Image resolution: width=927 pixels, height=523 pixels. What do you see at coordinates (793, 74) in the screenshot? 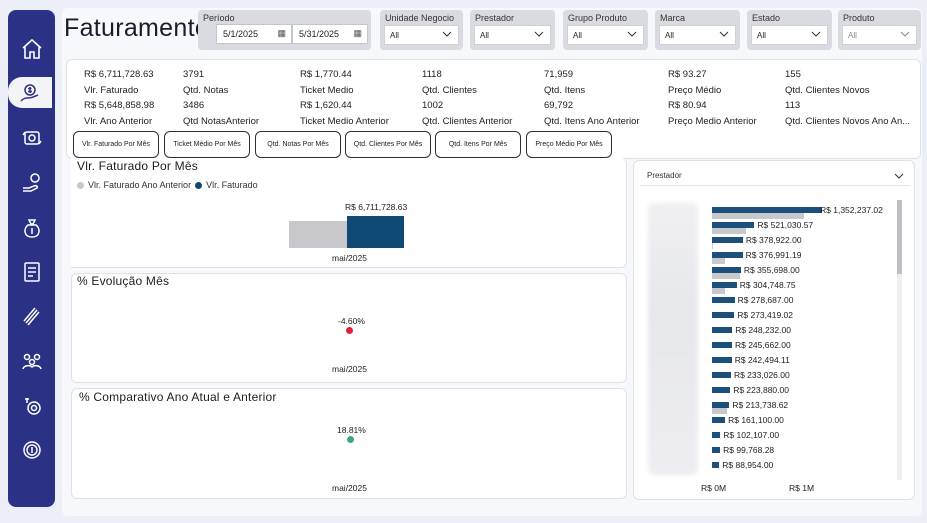
I see `kpi-value: 155` at bounding box center [793, 74].